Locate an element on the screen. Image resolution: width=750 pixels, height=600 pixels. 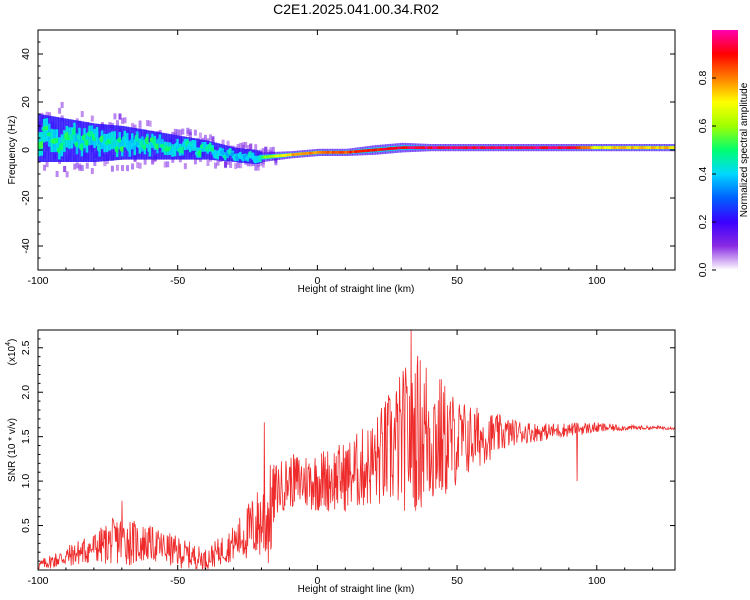
snr-y-label: SNR (10 * v/v) is located at coordinates (12, 450).